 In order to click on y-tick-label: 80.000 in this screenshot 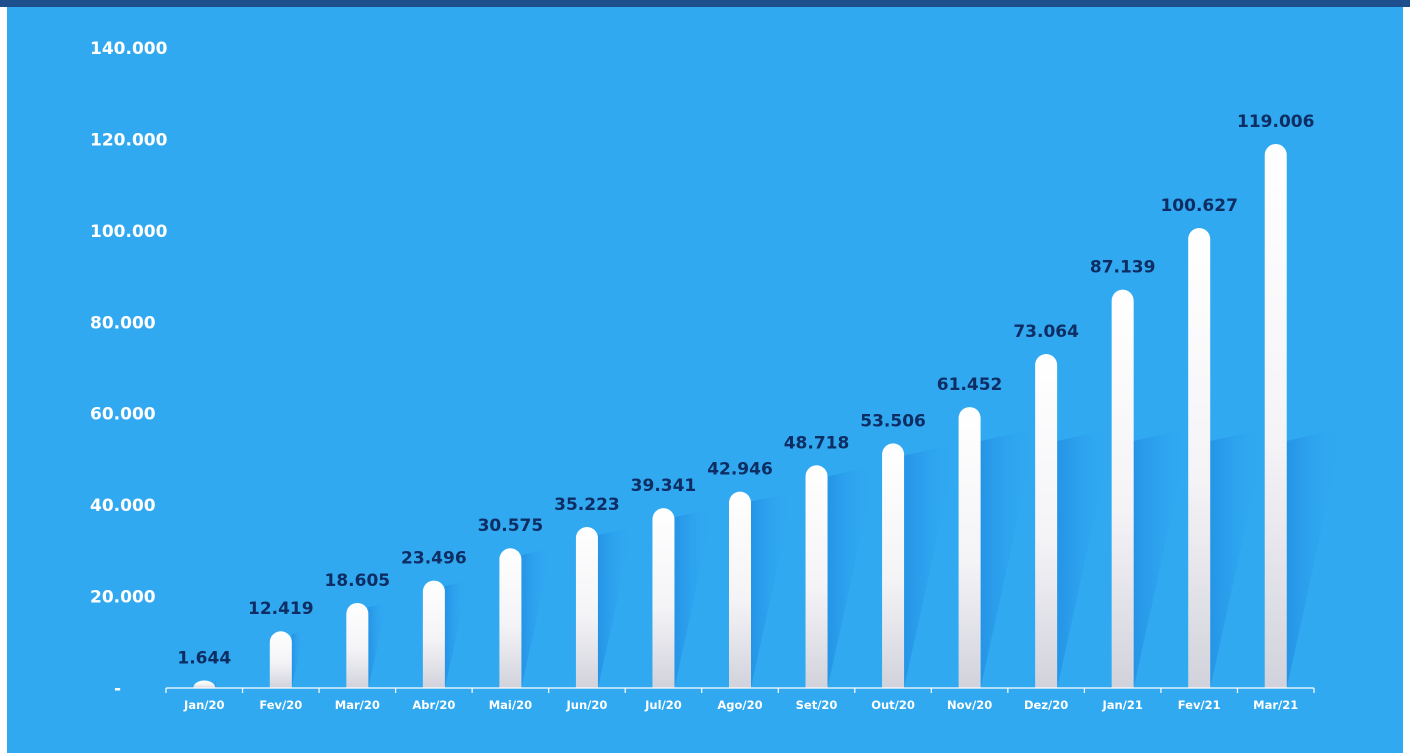, I will do `click(123, 323)`.